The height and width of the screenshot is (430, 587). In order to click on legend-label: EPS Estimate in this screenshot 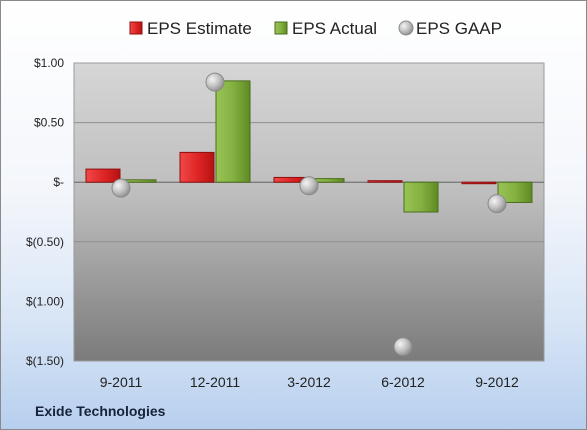, I will do `click(199, 28)`.